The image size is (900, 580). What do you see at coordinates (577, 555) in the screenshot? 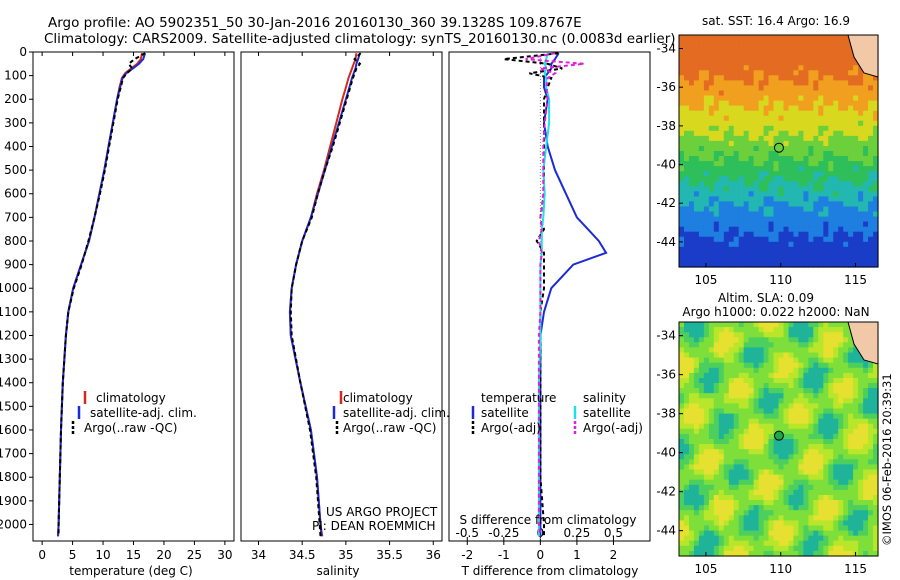
I see `x-tick-label: 1` at bounding box center [577, 555].